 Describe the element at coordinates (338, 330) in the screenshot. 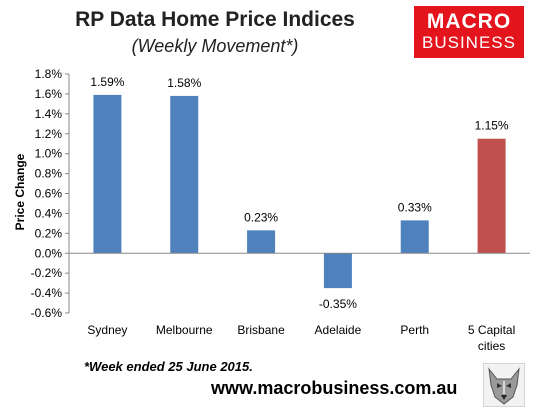

I see `x-tick-label: Adelaide` at that location.